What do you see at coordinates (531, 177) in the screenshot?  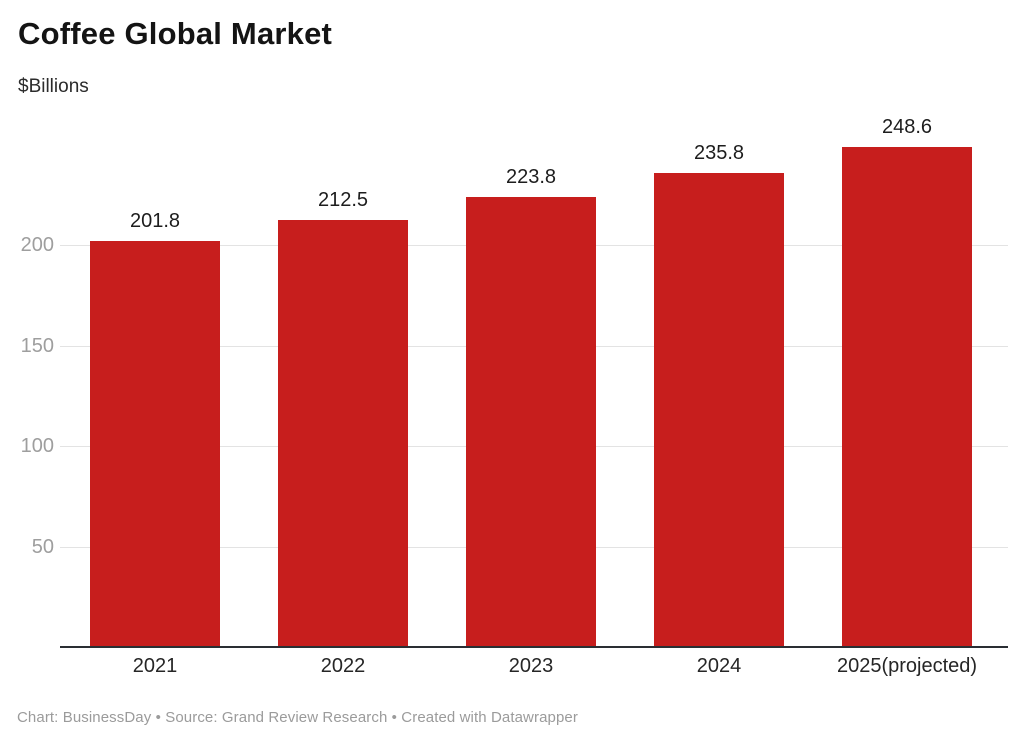 I see `value-label-2023: 223.8` at bounding box center [531, 177].